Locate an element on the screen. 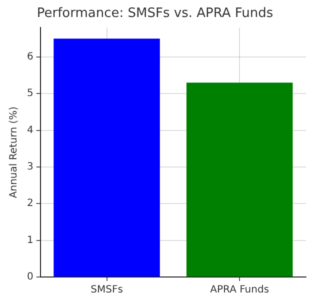 Image resolution: width=334 pixels, height=301 pixels. y-tick-label: 4 is located at coordinates (30, 130).